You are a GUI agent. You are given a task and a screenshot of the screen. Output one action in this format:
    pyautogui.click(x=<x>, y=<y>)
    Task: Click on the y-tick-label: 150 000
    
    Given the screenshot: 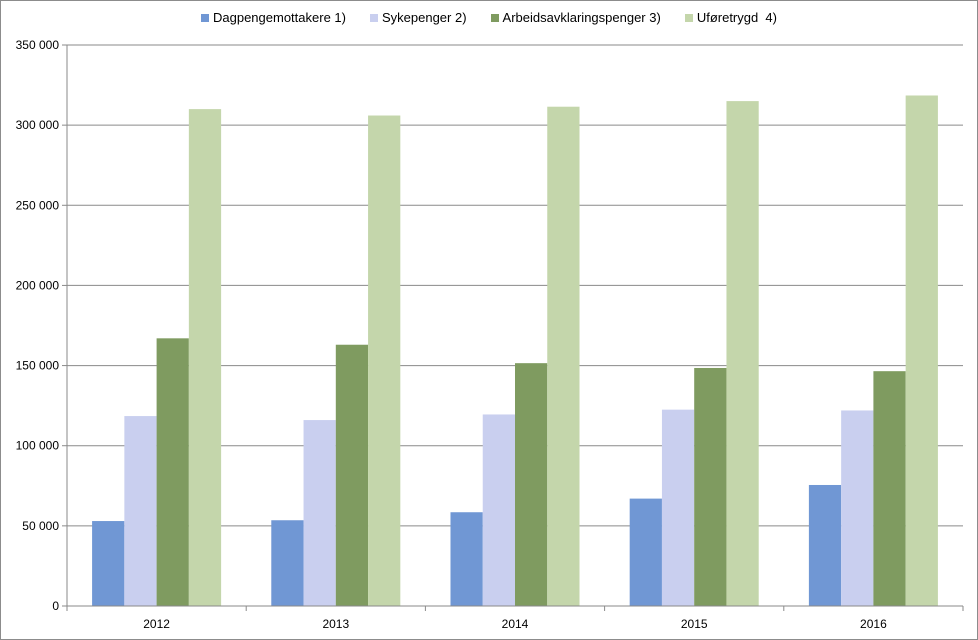 What is the action you would take?
    pyautogui.click(x=38, y=366)
    